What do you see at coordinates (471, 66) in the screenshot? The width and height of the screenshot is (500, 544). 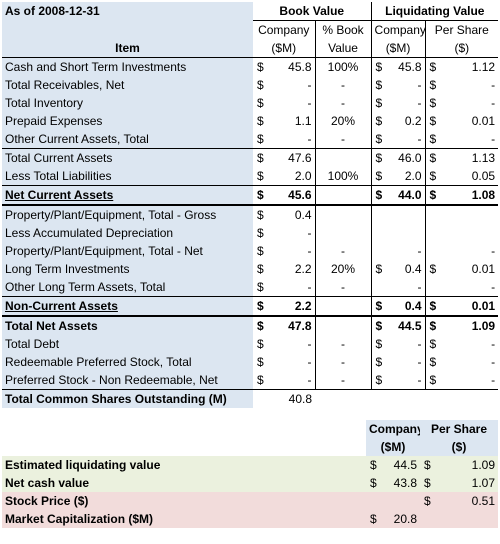 I see `per-share-value: 1.12` at bounding box center [471, 66].